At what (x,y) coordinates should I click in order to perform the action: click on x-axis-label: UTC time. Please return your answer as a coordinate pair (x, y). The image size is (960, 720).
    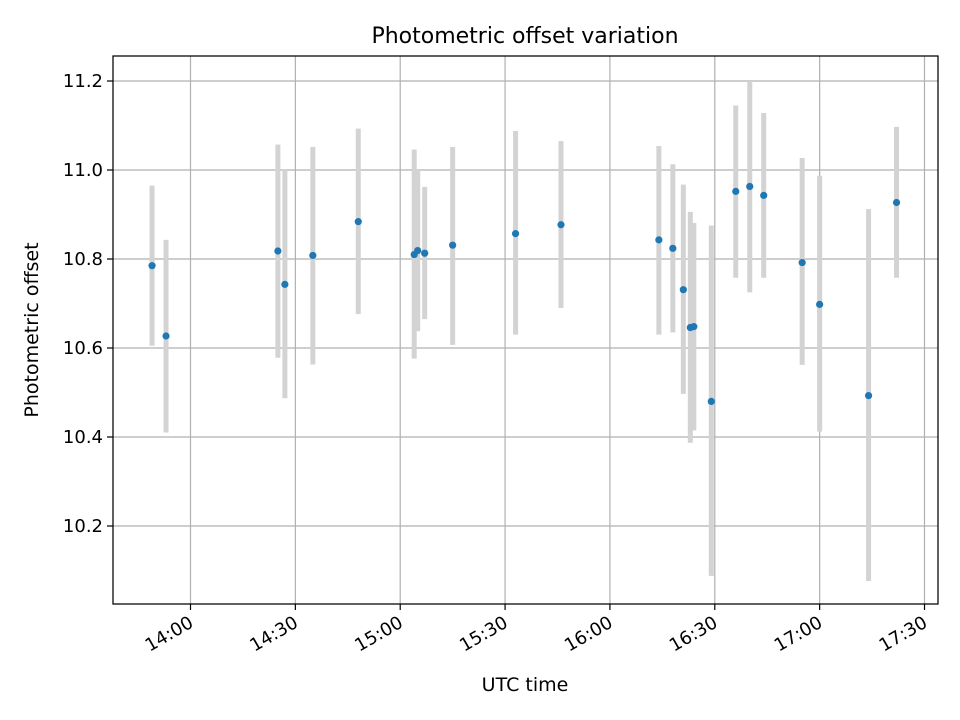
    Looking at the image, I should click on (525, 685).